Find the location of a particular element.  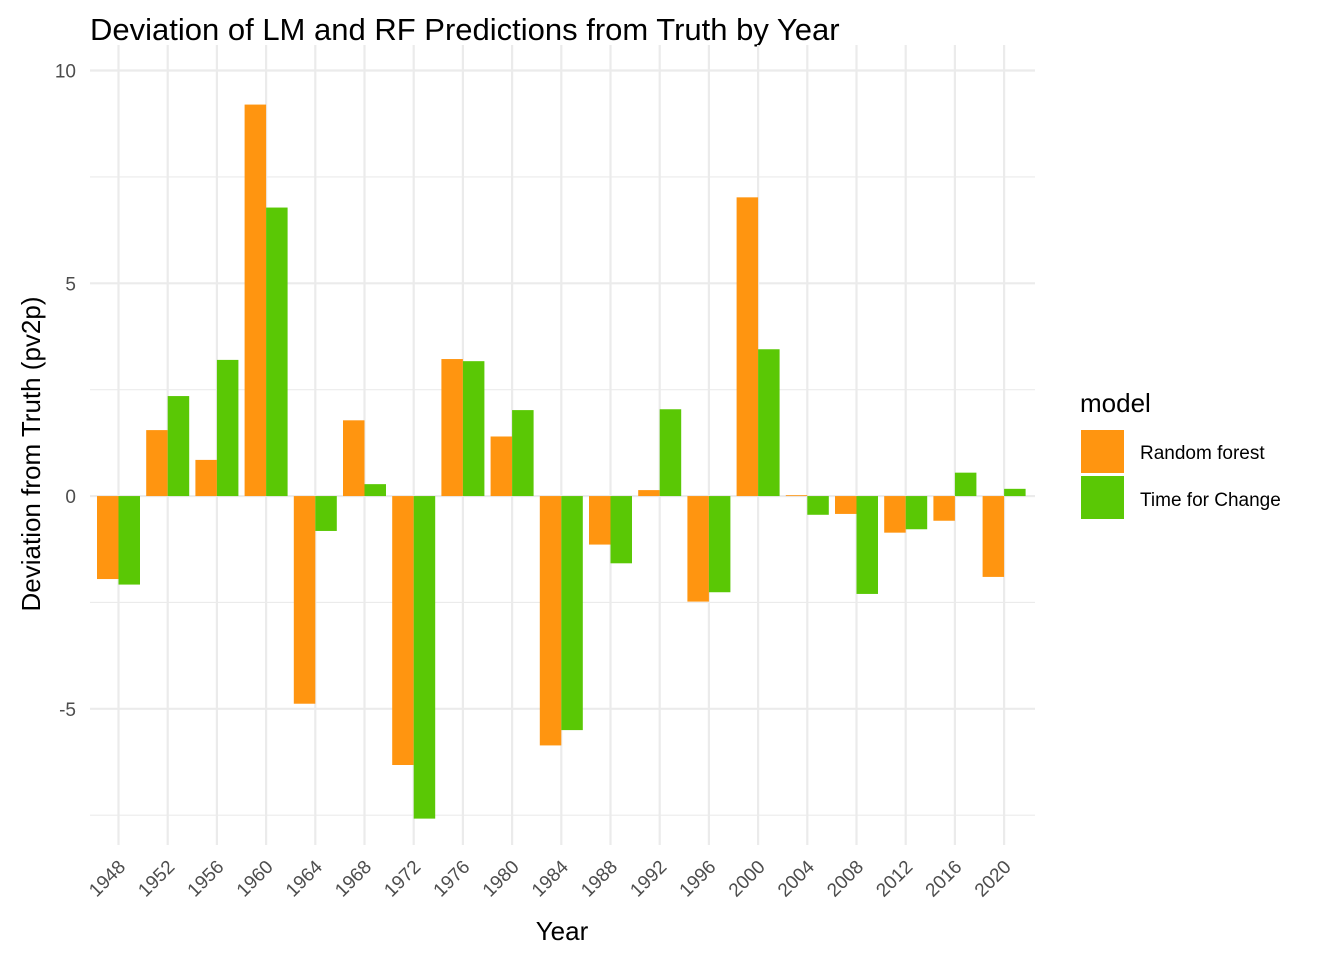

legend: model Random forest Time for Change is located at coordinates (1180, 453).